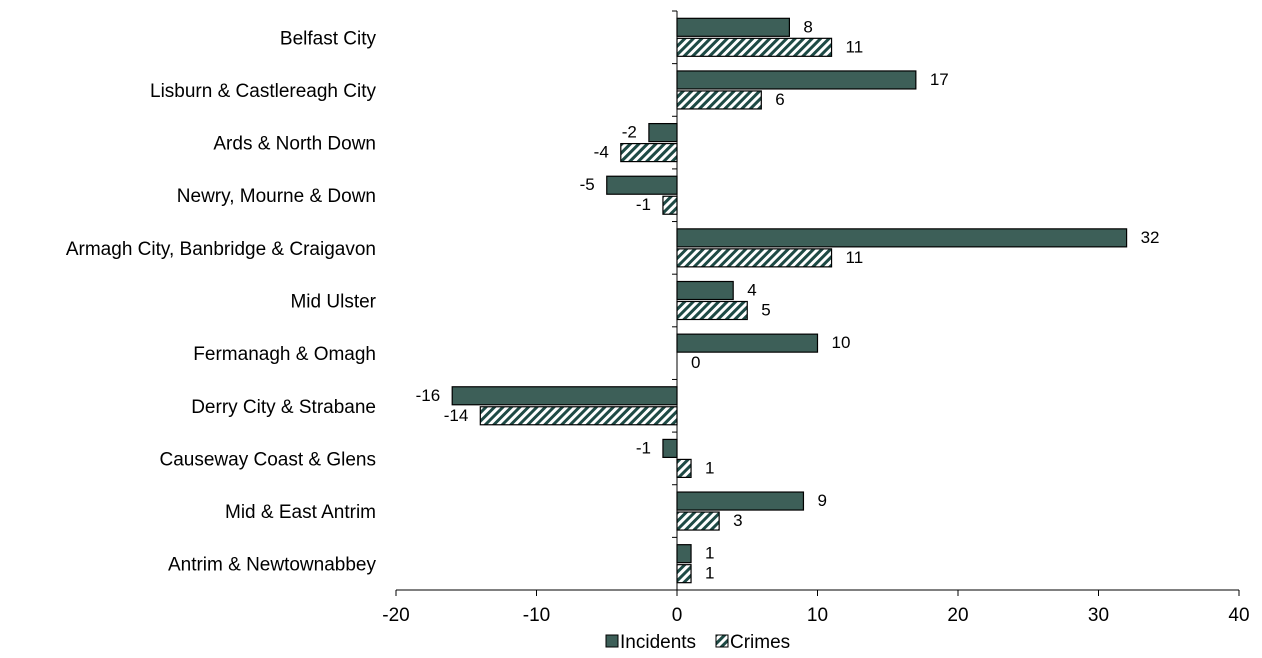 The height and width of the screenshot is (658, 1262). Describe the element at coordinates (1238, 615) in the screenshot. I see `x-tick-label: 40` at that location.